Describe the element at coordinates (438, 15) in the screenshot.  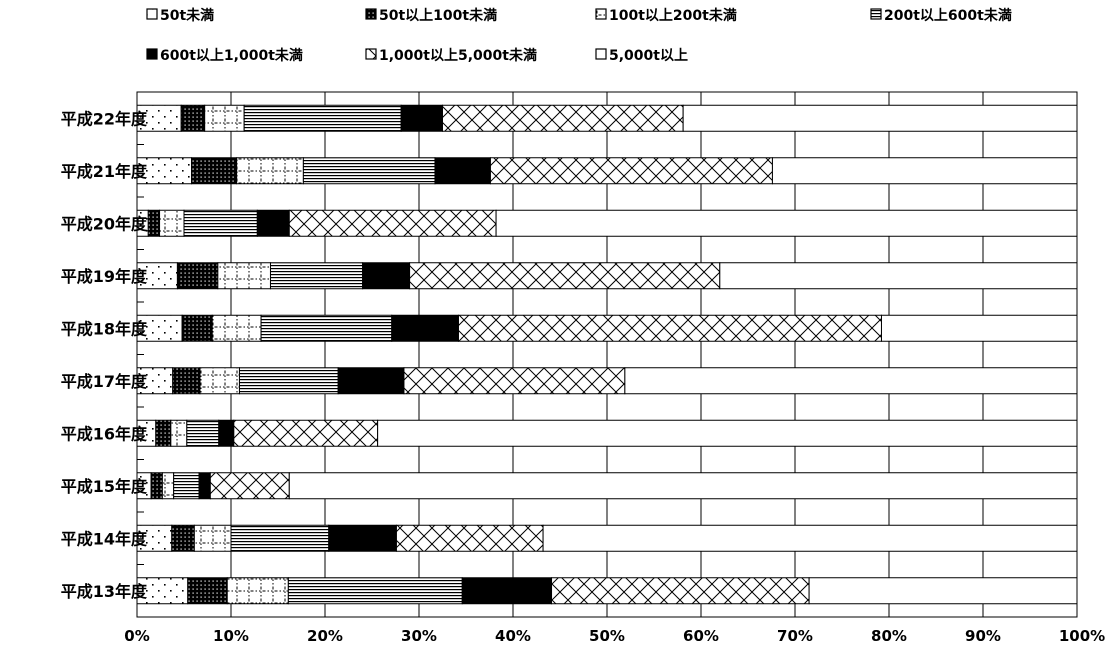
I see `legend-label: 50t以上100t未満` at that location.